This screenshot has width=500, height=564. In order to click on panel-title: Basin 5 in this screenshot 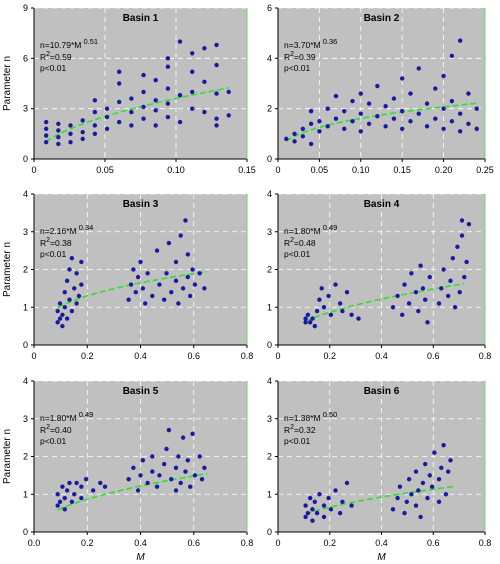, I will do `click(141, 391)`.